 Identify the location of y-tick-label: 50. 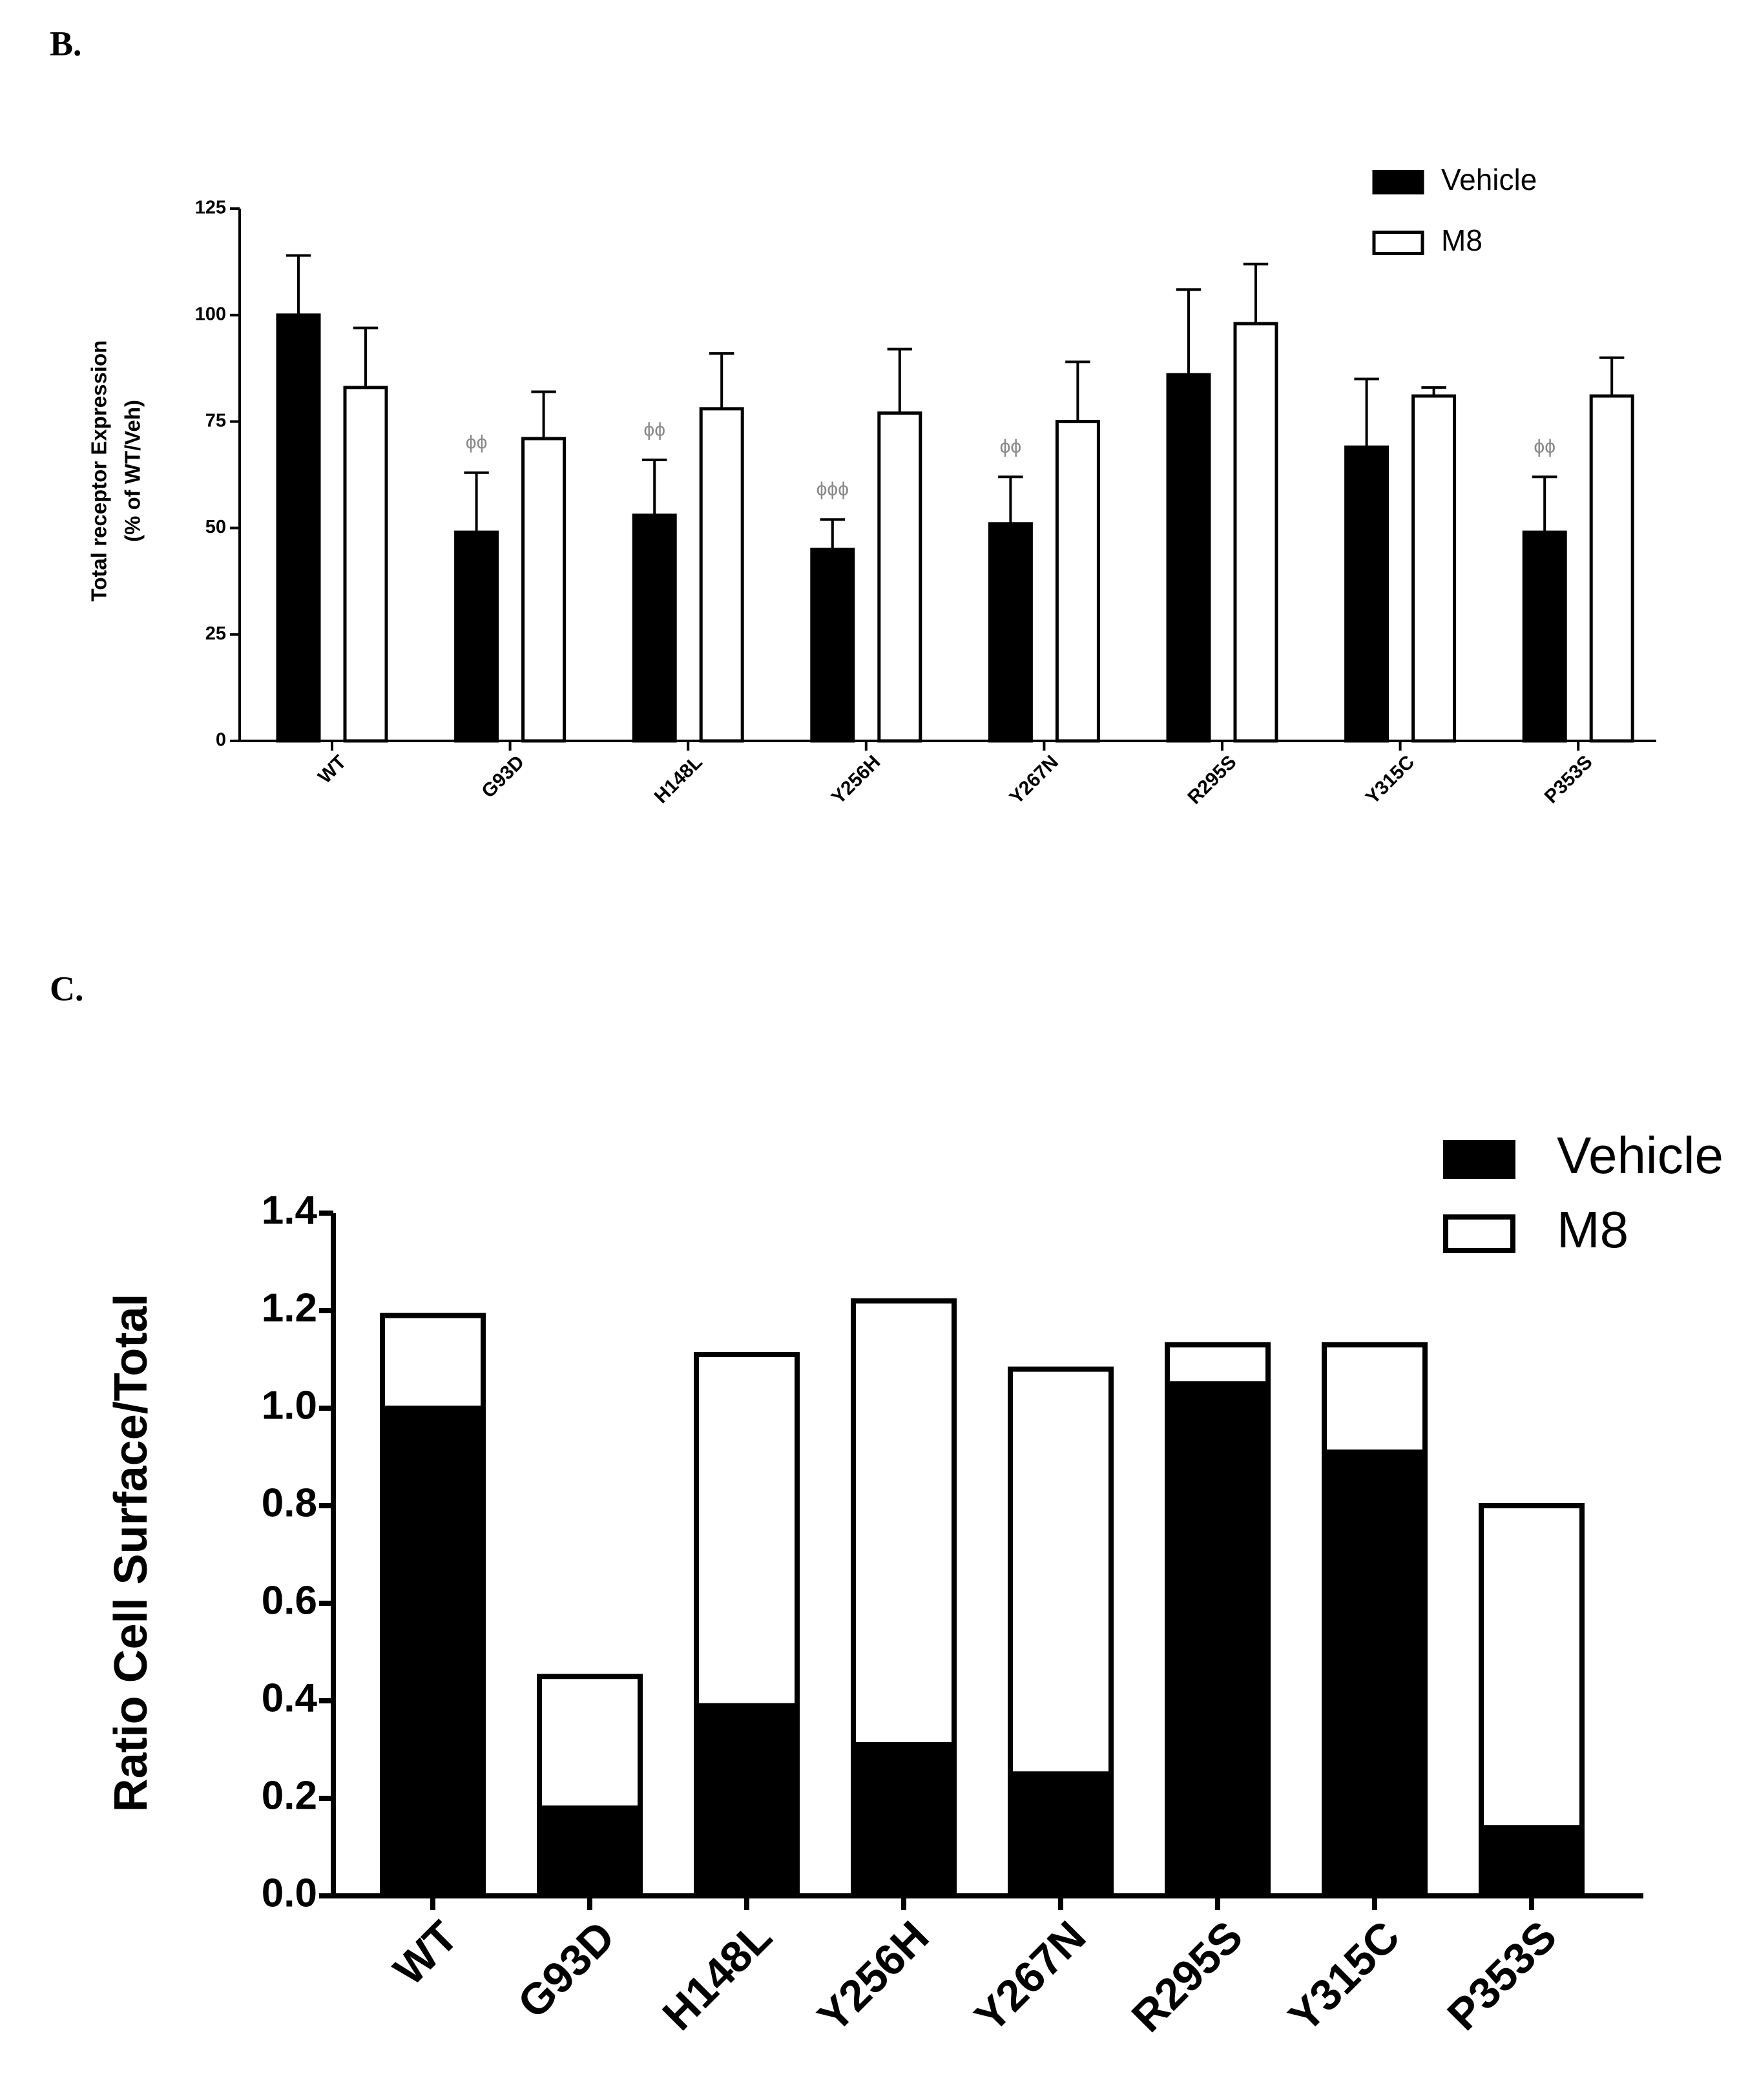
(215, 527).